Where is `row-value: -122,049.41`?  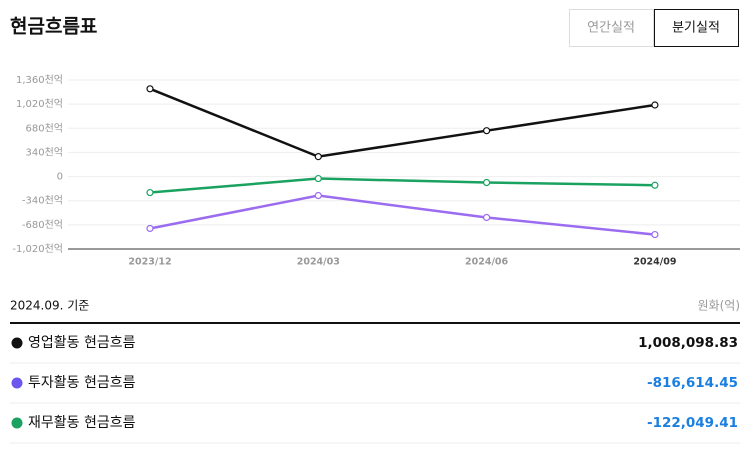
row-value: -122,049.41 is located at coordinates (692, 423).